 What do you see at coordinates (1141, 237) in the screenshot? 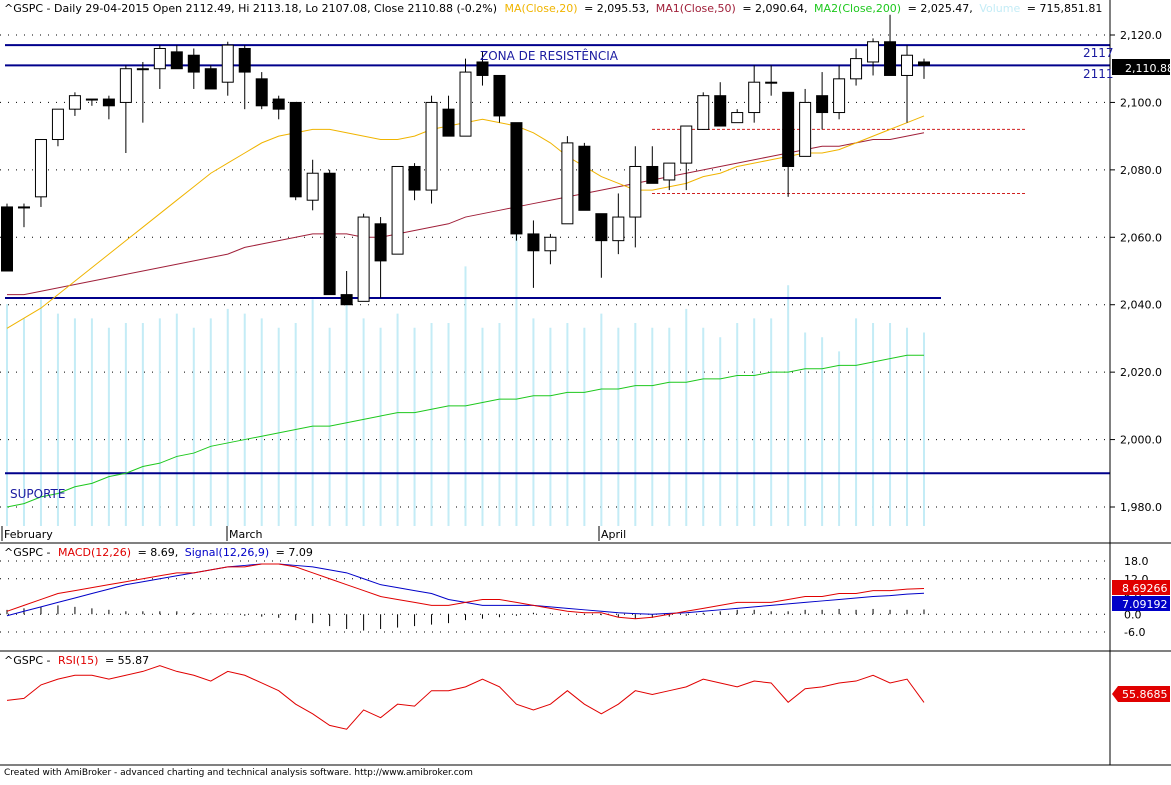
I see `price-tick-label: 2,060.0` at bounding box center [1141, 237].